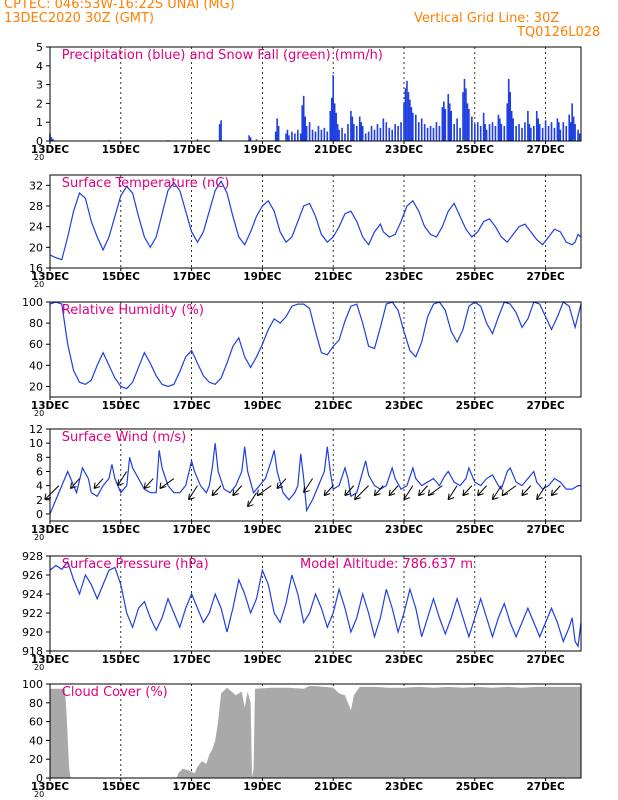 The width and height of the screenshot is (618, 800). What do you see at coordinates (32, 651) in the screenshot?
I see `y-tick-label: 918` at bounding box center [32, 651].